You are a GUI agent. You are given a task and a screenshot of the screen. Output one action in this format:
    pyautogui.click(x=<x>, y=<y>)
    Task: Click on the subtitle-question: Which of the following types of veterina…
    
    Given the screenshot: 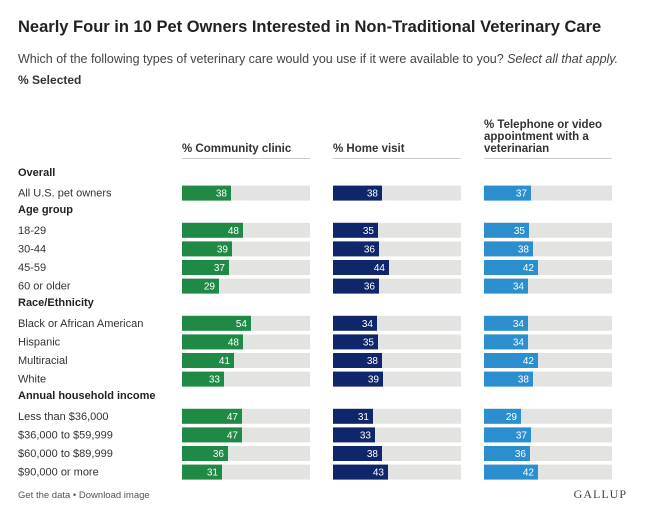 What is the action you would take?
    pyautogui.click(x=261, y=59)
    